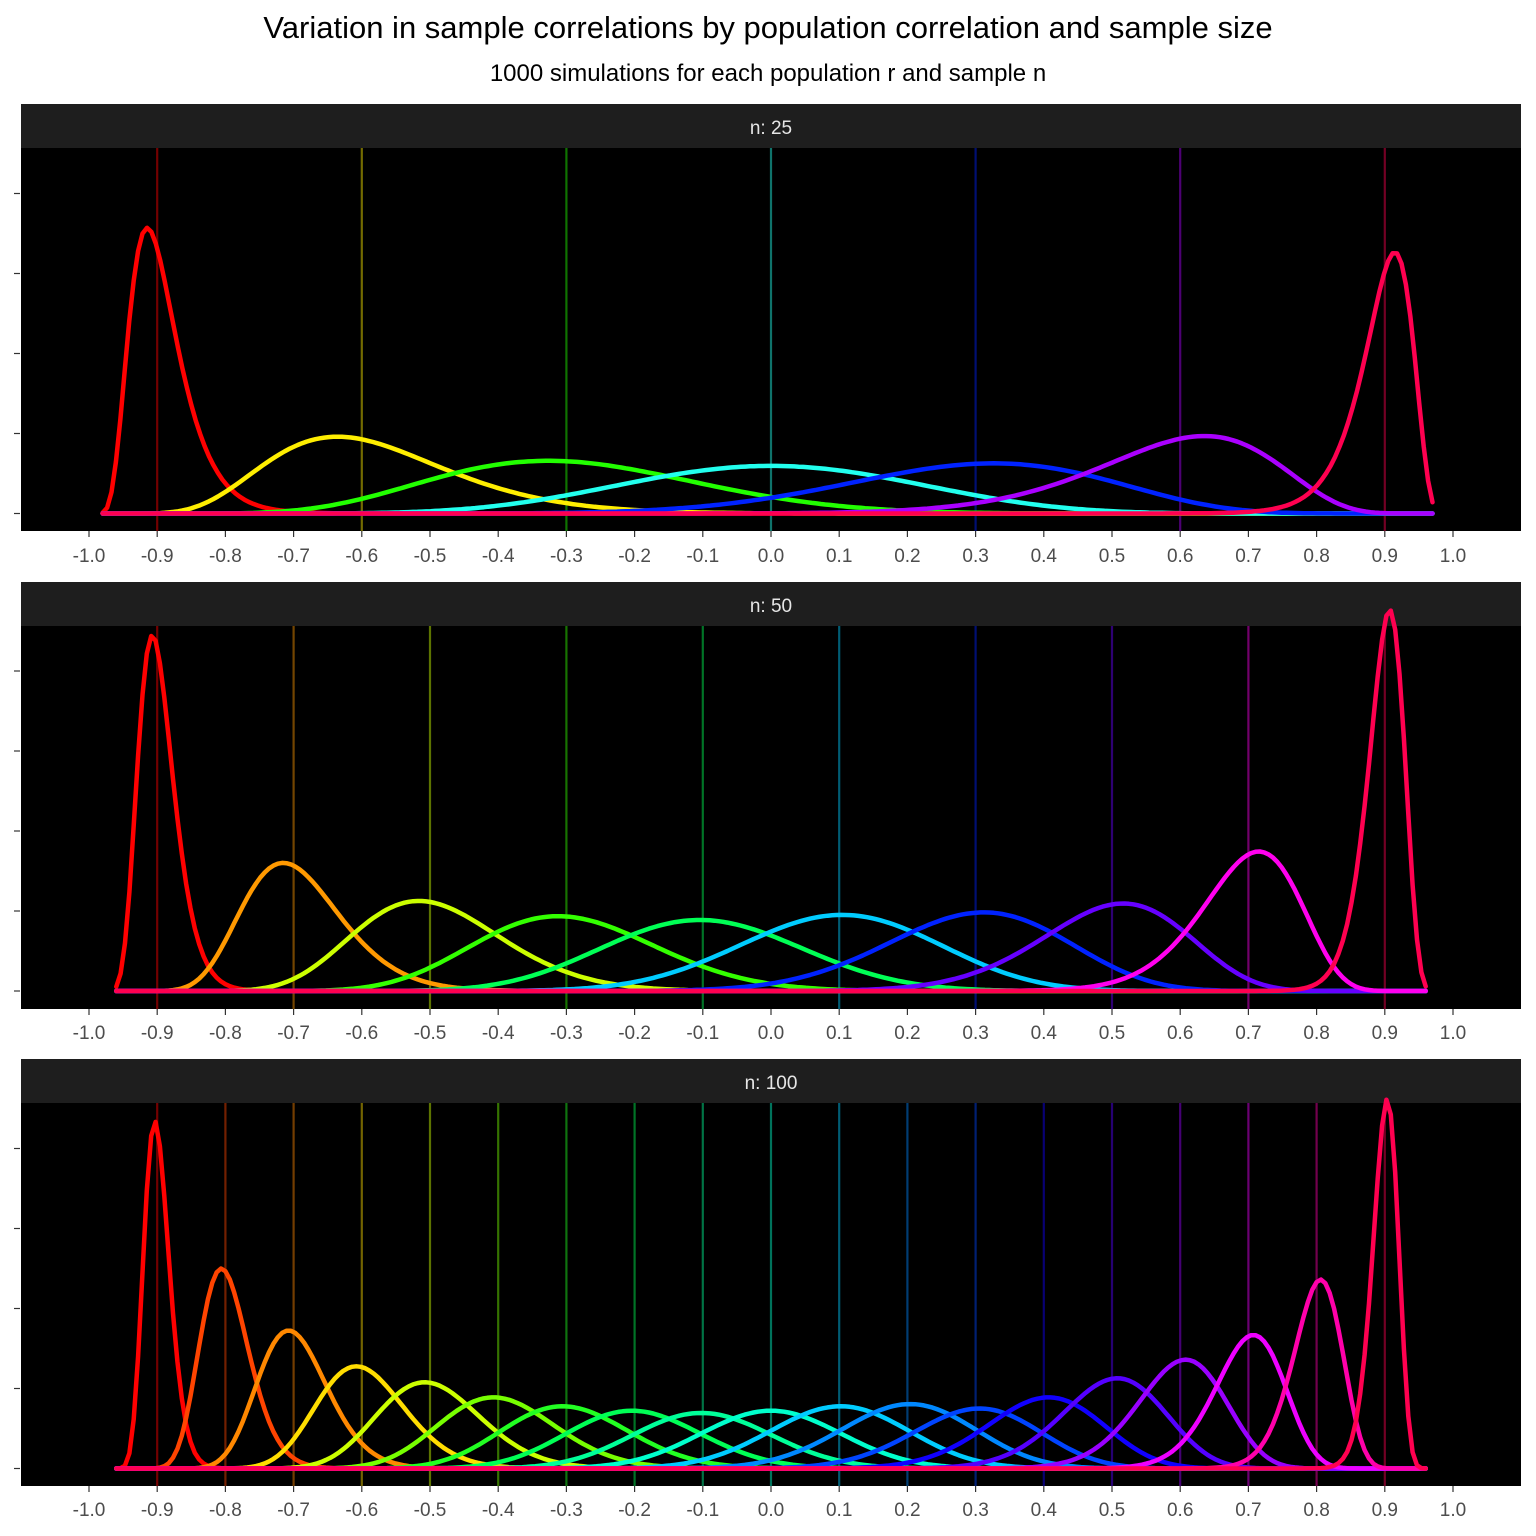  Describe the element at coordinates (771, 1083) in the screenshot. I see `facet-strip-label: n: 100` at that location.